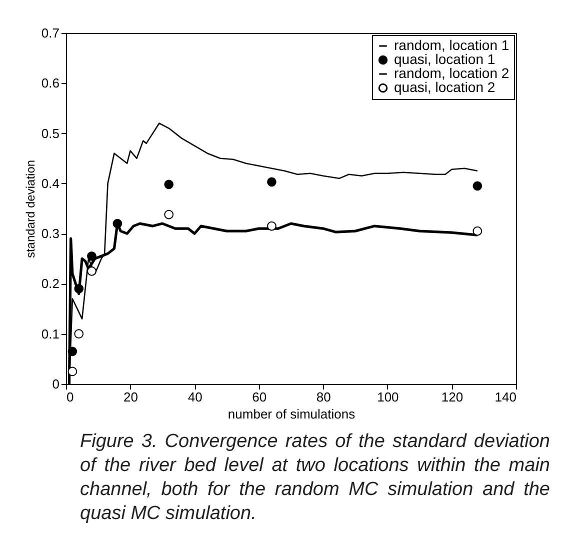 The height and width of the screenshot is (554, 572). Describe the element at coordinates (56, 384) in the screenshot. I see `y-tick-label: 0` at that location.